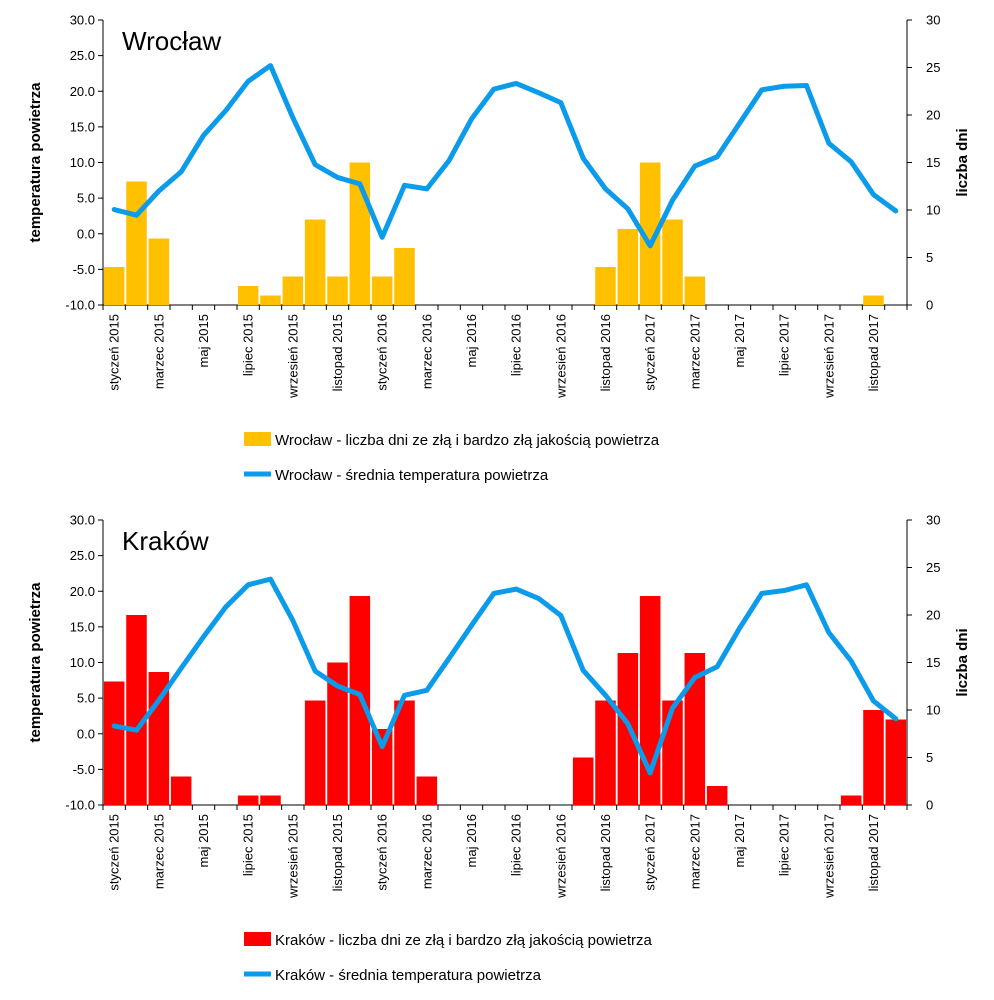 The height and width of the screenshot is (1000, 994). Describe the element at coordinates (114, 852) in the screenshot. I see `x-tick-label: styczeń 2015` at that location.